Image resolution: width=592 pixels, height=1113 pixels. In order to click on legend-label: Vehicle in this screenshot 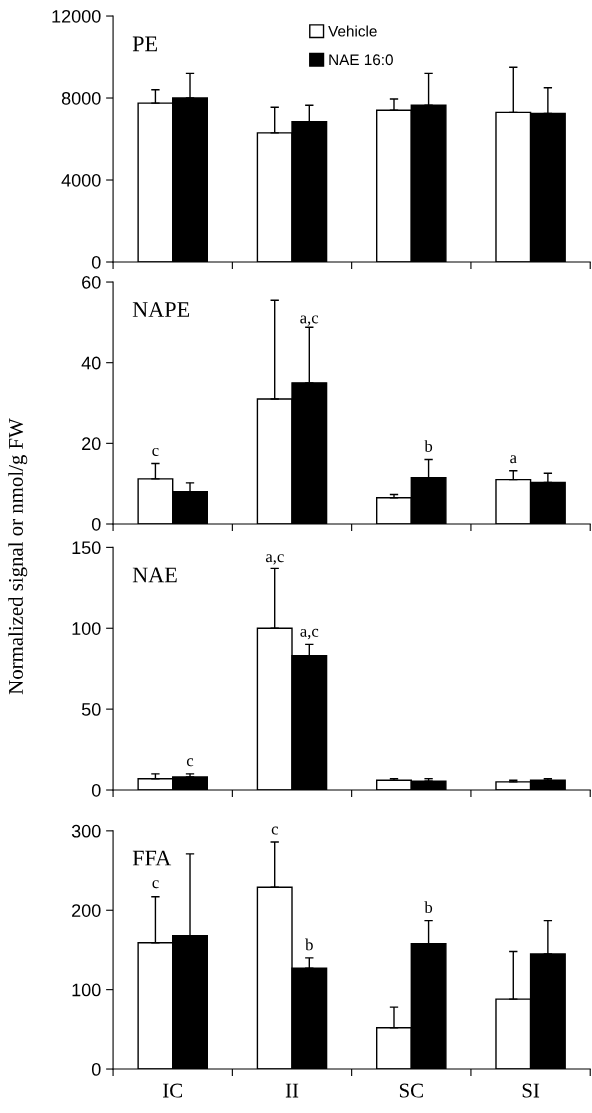, I will do `click(352, 31)`.